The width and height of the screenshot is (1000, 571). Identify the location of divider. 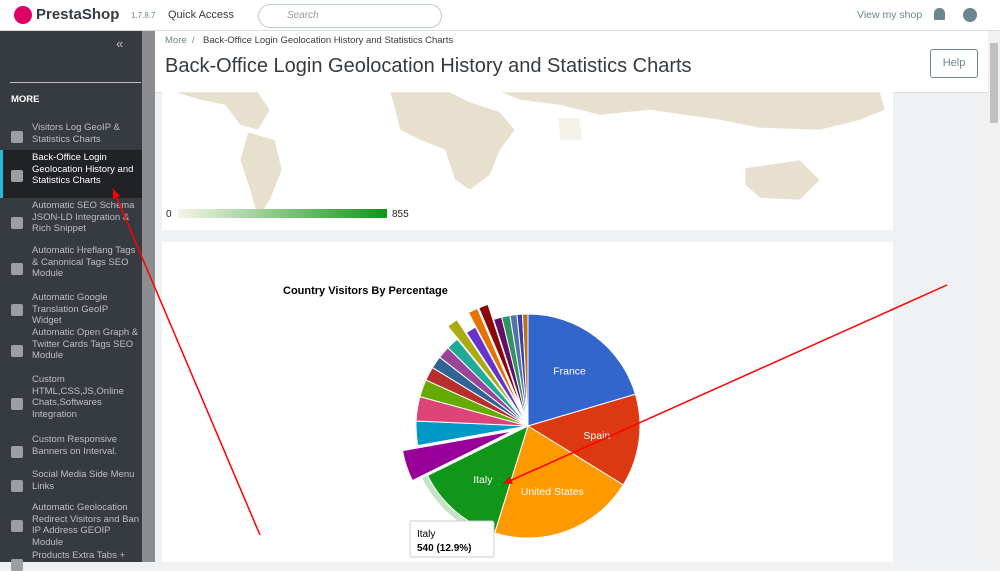
(75, 82).